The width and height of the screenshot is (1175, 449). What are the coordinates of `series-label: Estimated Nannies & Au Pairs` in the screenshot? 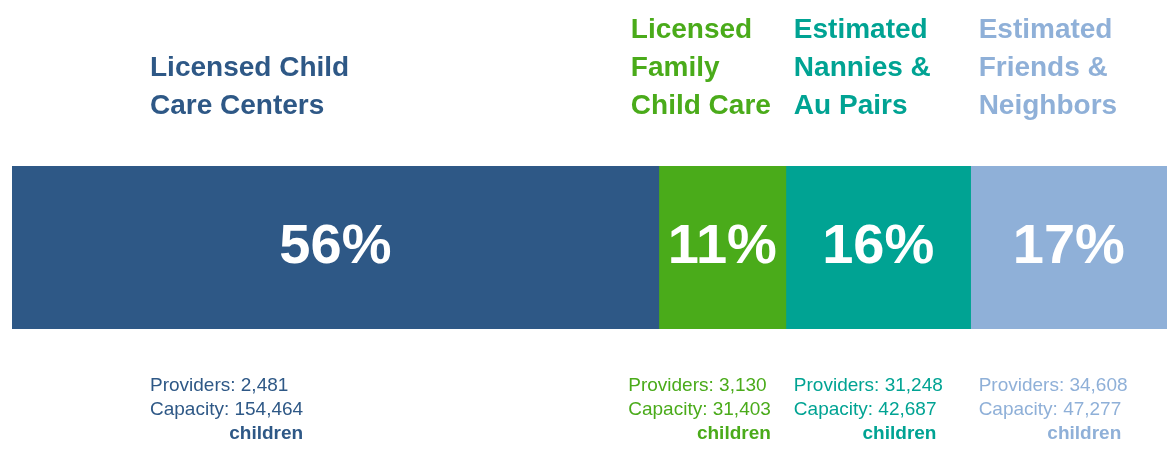 It's located at (862, 66).